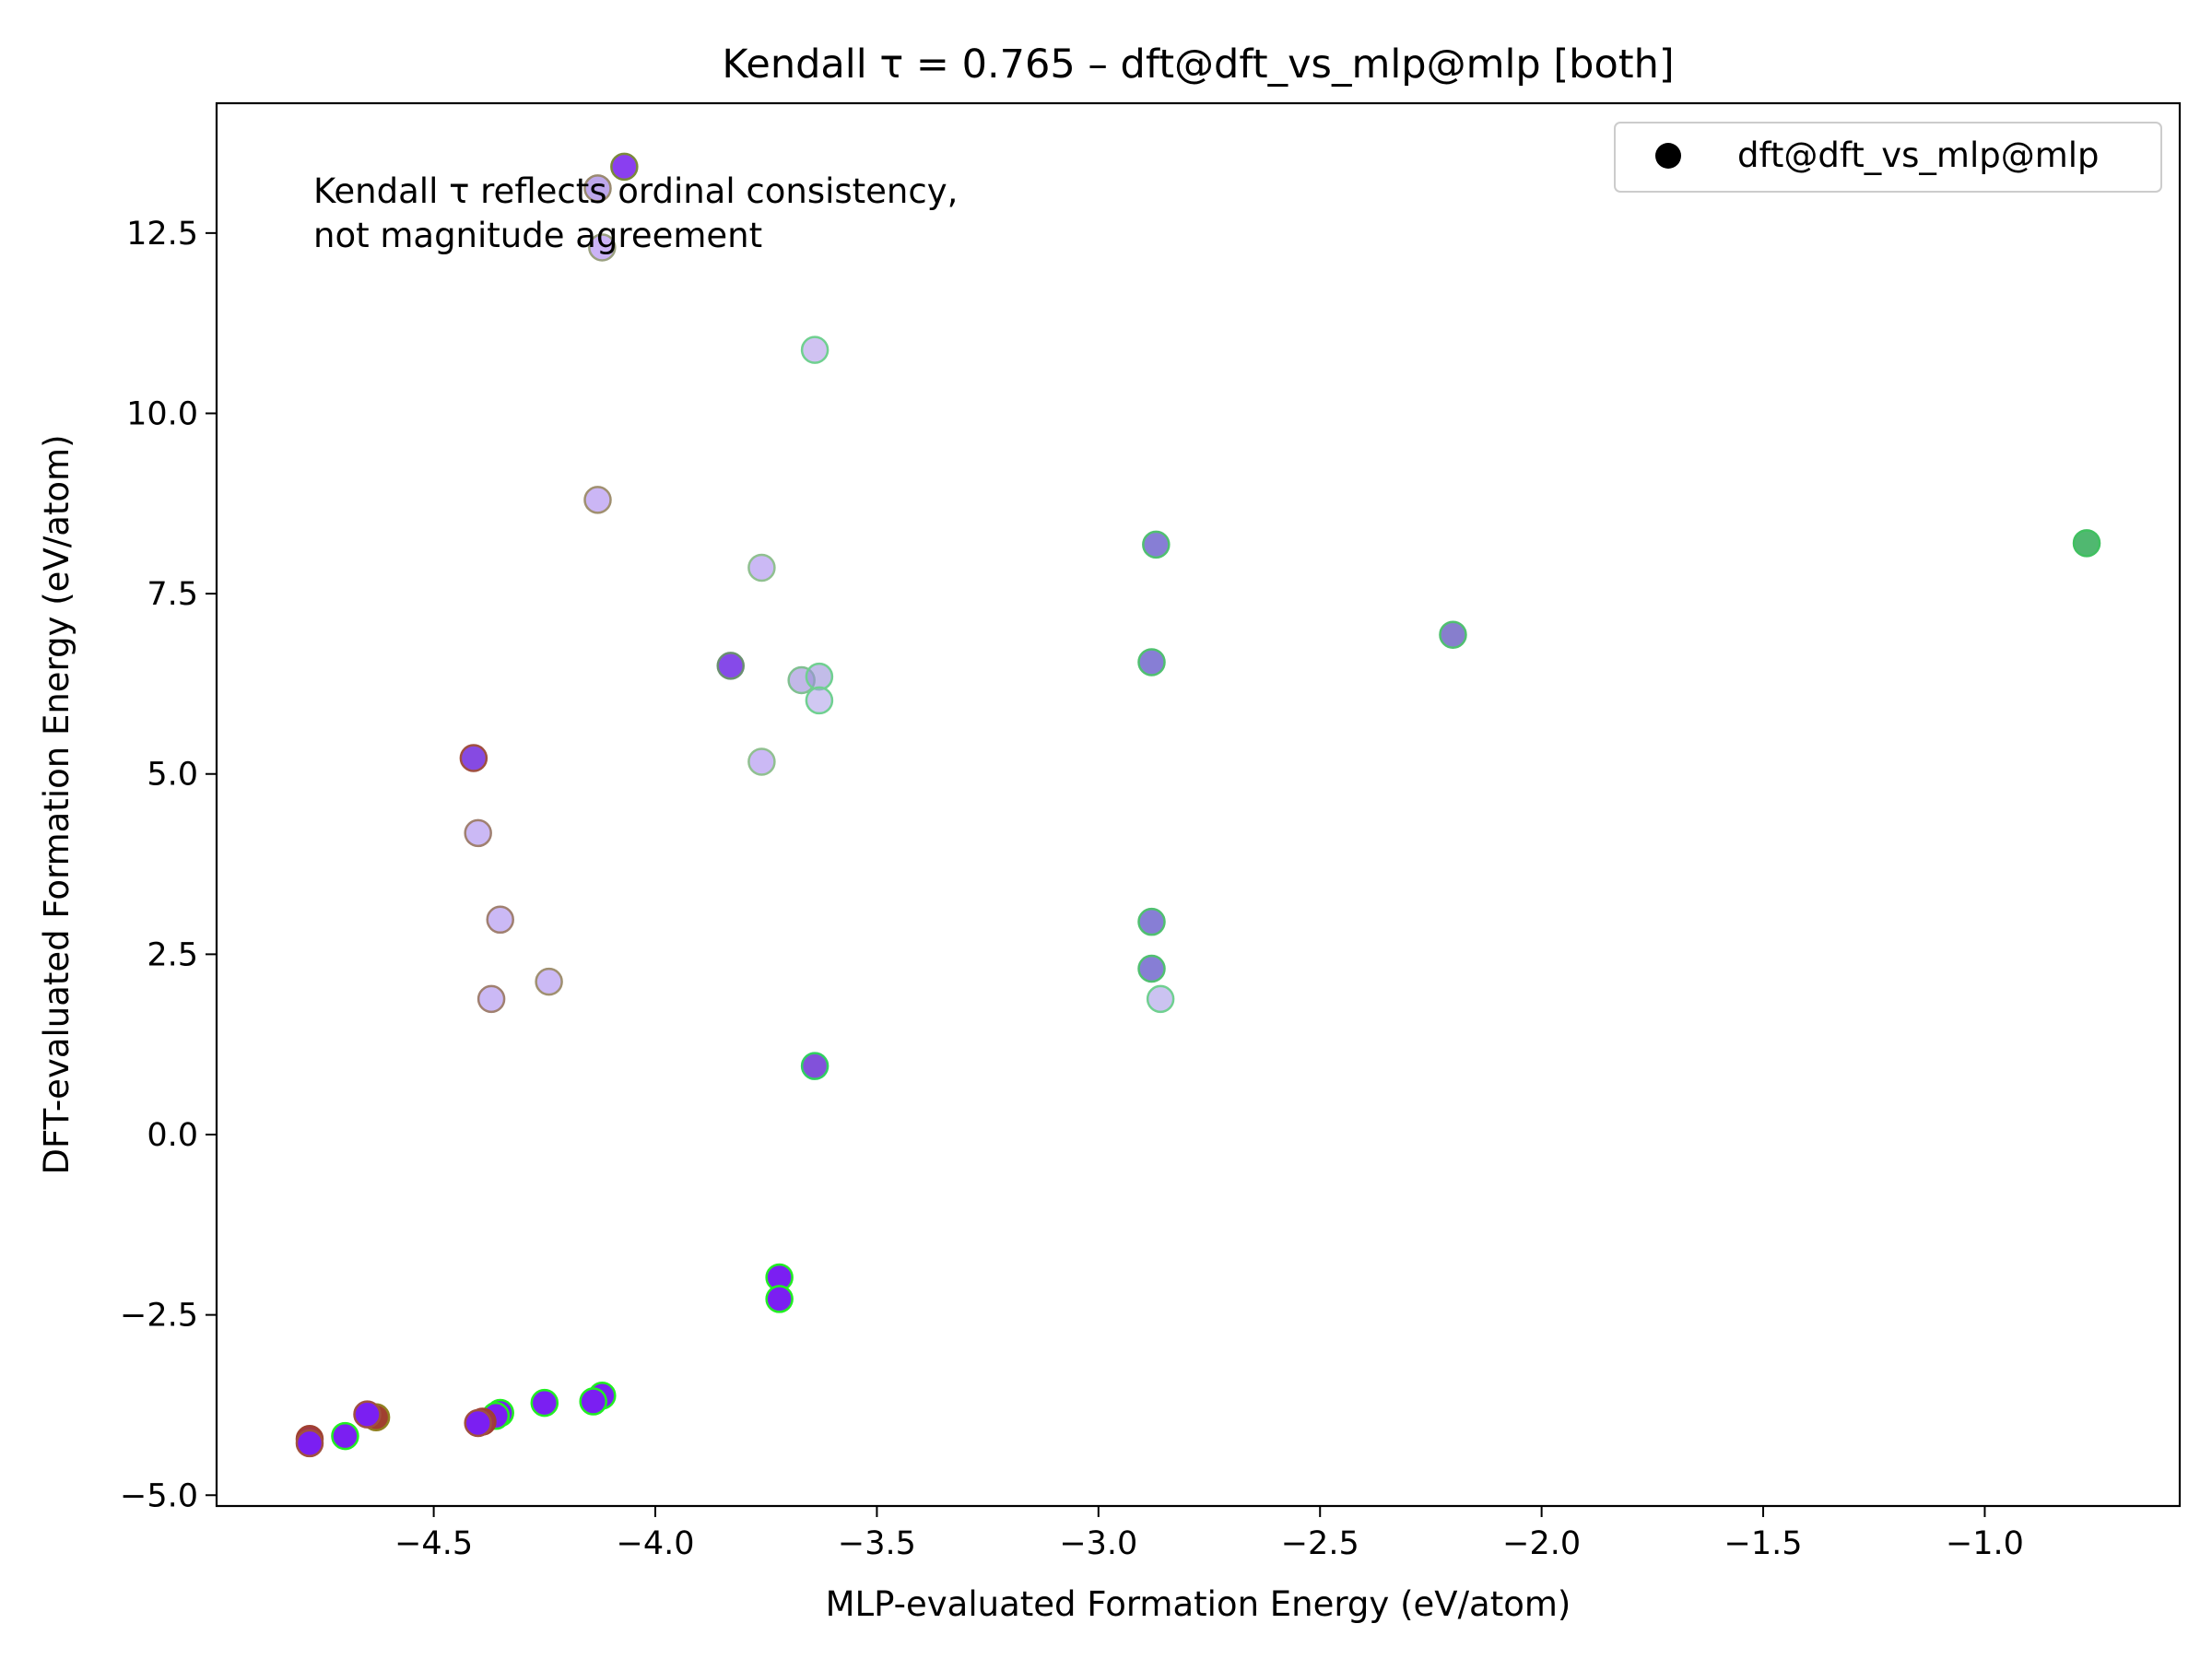 This screenshot has width=2212, height=1659. Describe the element at coordinates (1668, 156) in the screenshot. I see `legend-marker` at that location.